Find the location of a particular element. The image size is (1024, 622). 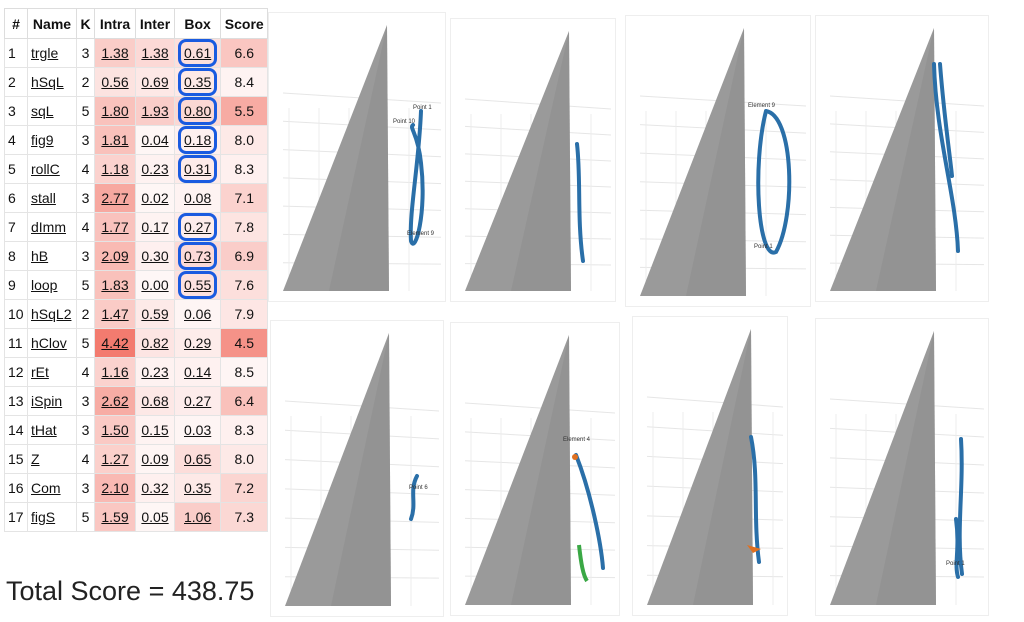

table-cell: fig9 is located at coordinates (52, 140).